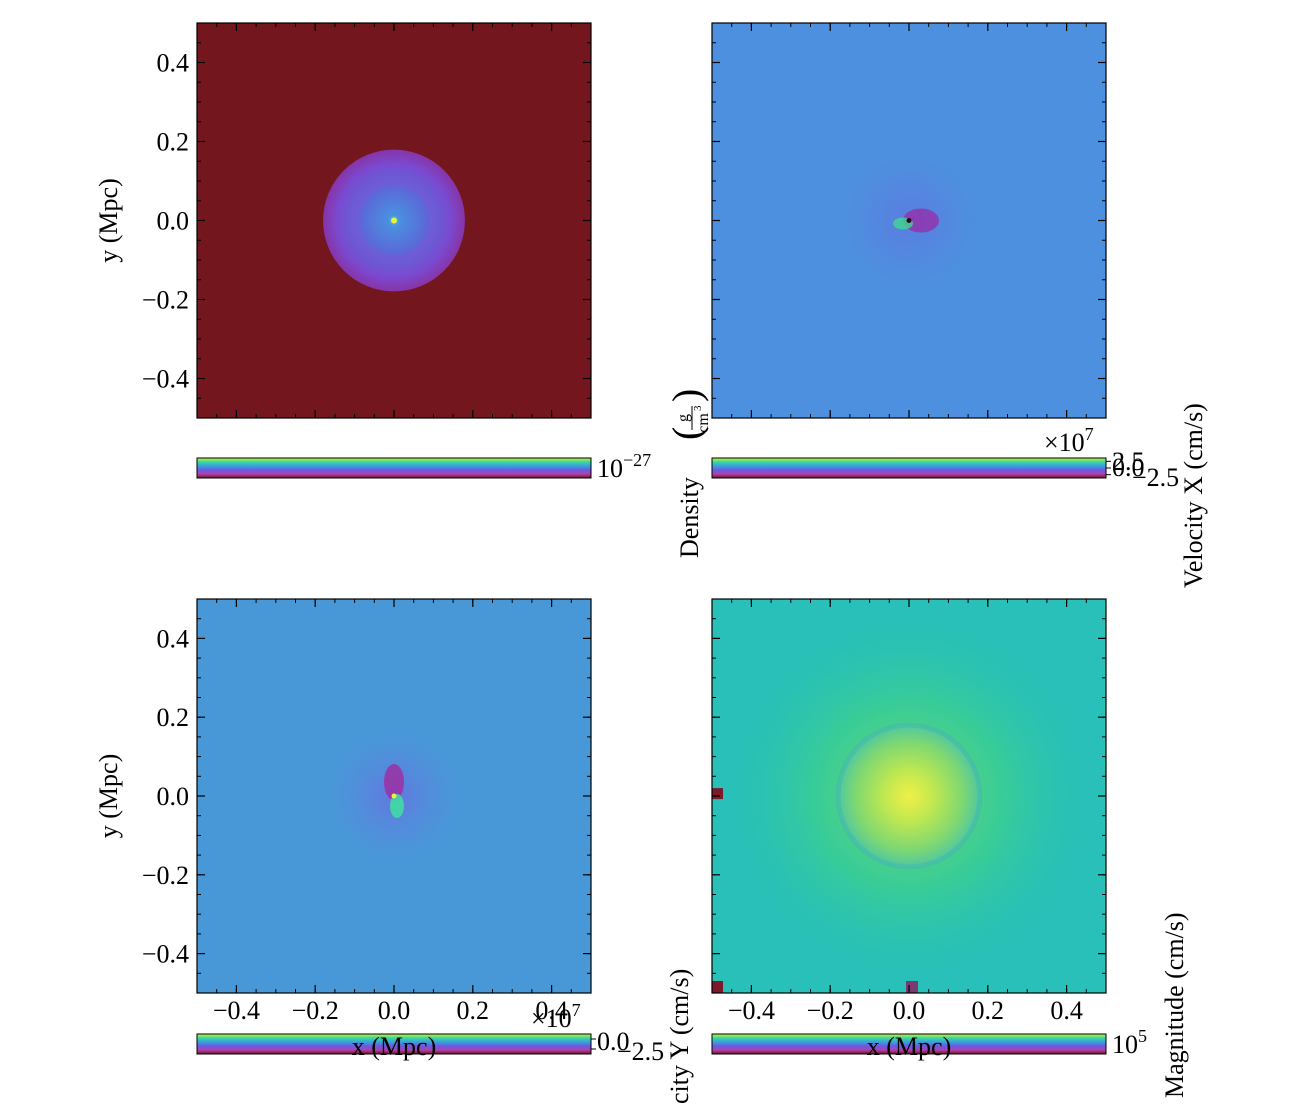 The height and width of the screenshot is (1104, 1302). Describe the element at coordinates (686, 395) in the screenshot. I see `unit-paren-close: )` at that location.